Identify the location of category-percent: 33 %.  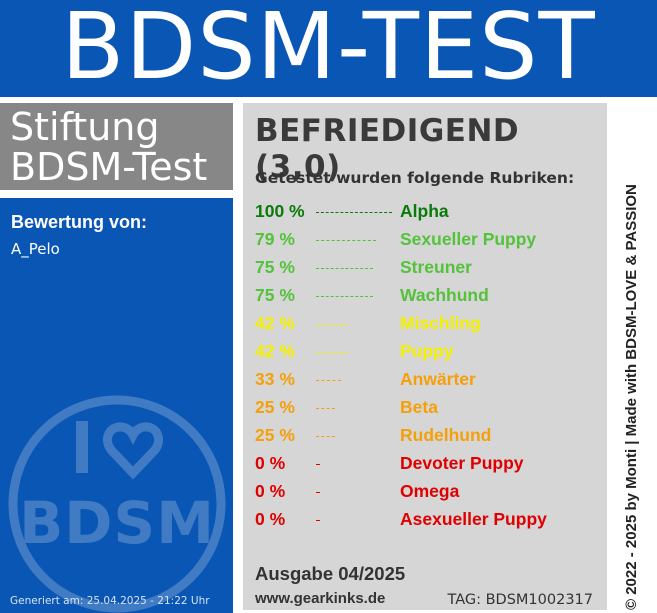
(275, 379).